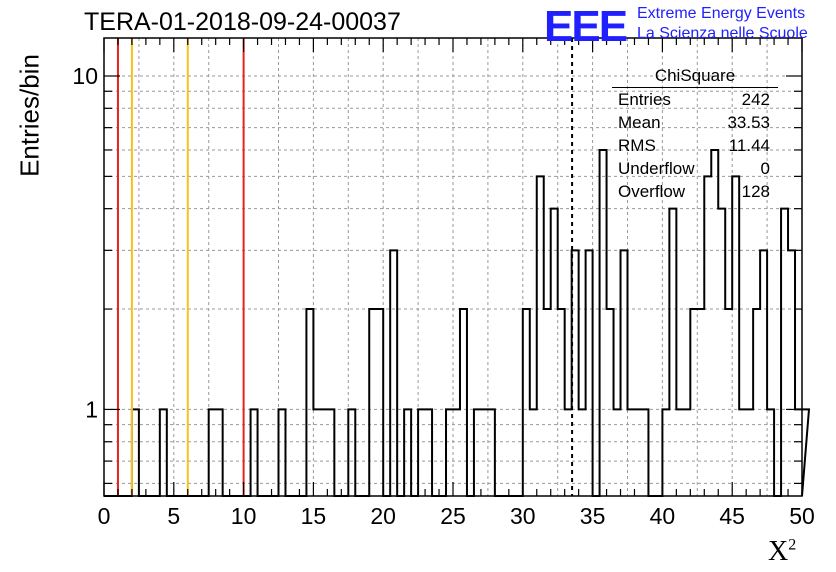 Image resolution: width=836 pixels, height=572 pixels. Describe the element at coordinates (314, 516) in the screenshot. I see `x-tick-label: 15` at that location.